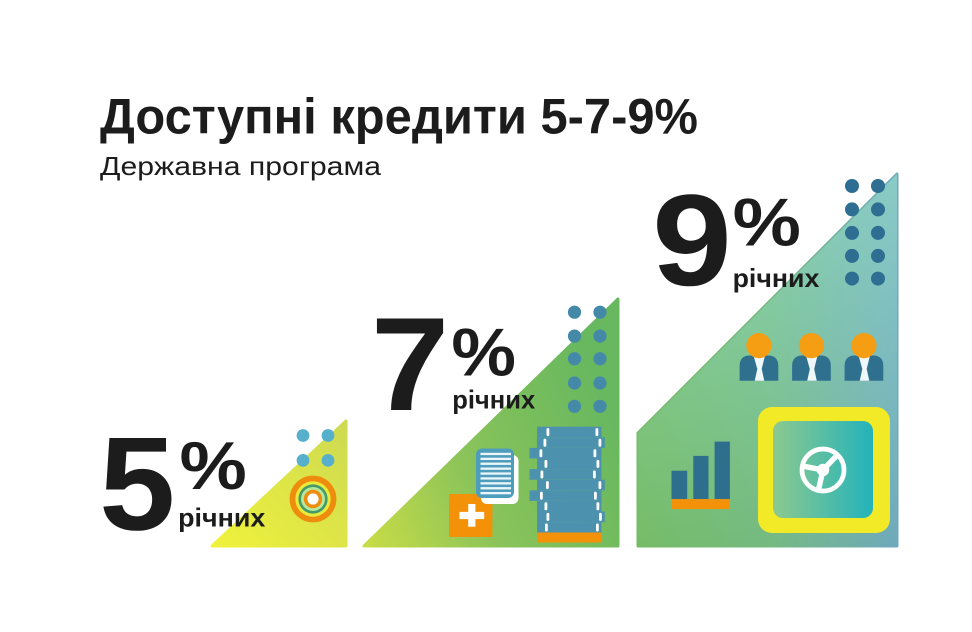 The image size is (972, 632). What do you see at coordinates (241, 166) in the screenshot?
I see `svg-text: Державна програма` at bounding box center [241, 166].